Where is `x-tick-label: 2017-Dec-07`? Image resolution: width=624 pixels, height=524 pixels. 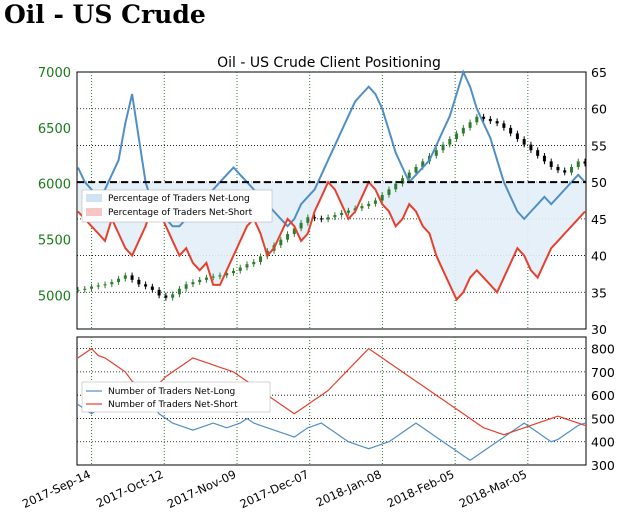 x-tick-label: 2017-Dec-07 is located at coordinates (274, 489).